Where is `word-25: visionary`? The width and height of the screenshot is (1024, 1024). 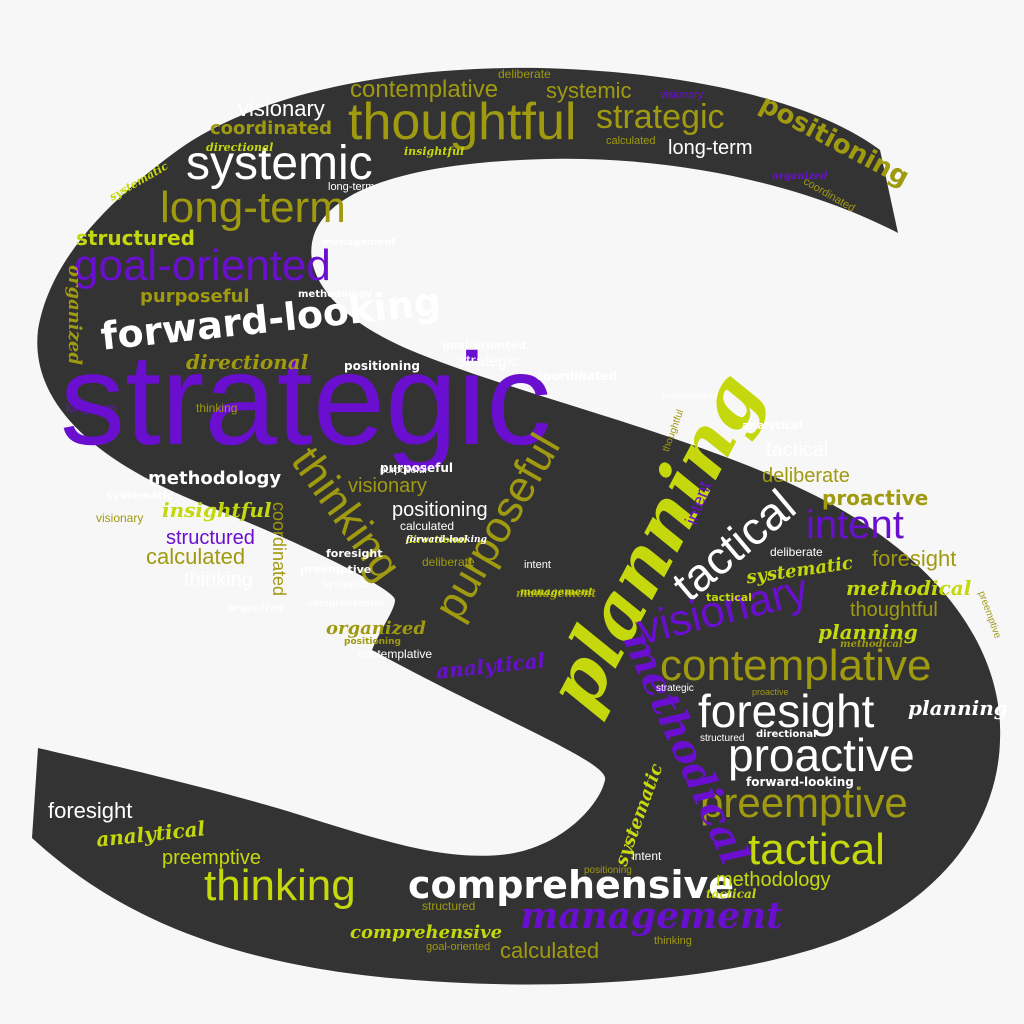
word-25: visionary is located at coordinates (281, 108).